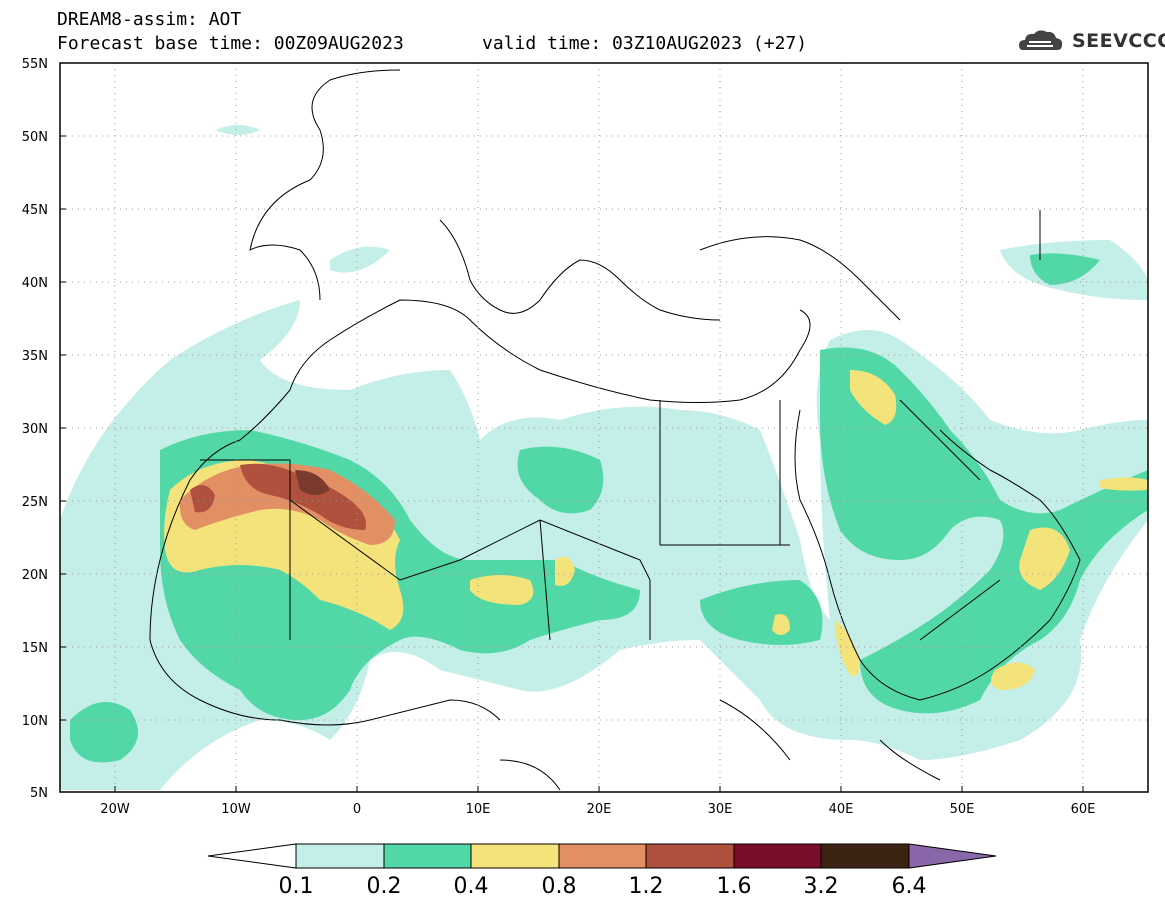 The image size is (1165, 905). Describe the element at coordinates (734, 886) in the screenshot. I see `colorbar-label: 1.6` at that location.